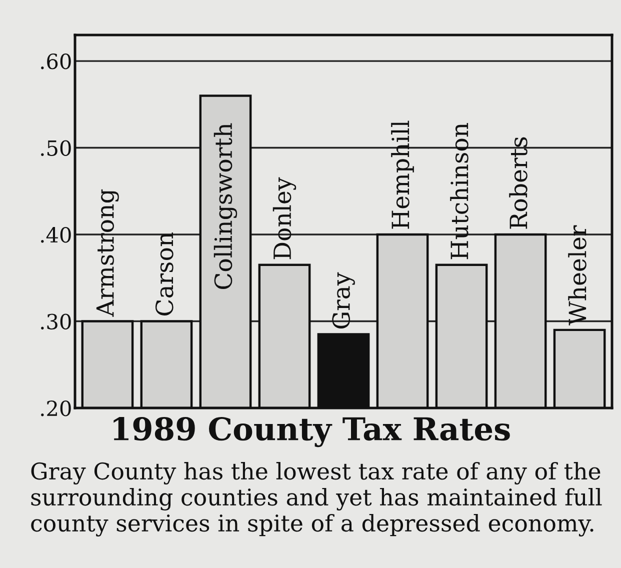 The height and width of the screenshot is (568, 621). I want to click on x-tick-label: Roberts, so click(518, 183).